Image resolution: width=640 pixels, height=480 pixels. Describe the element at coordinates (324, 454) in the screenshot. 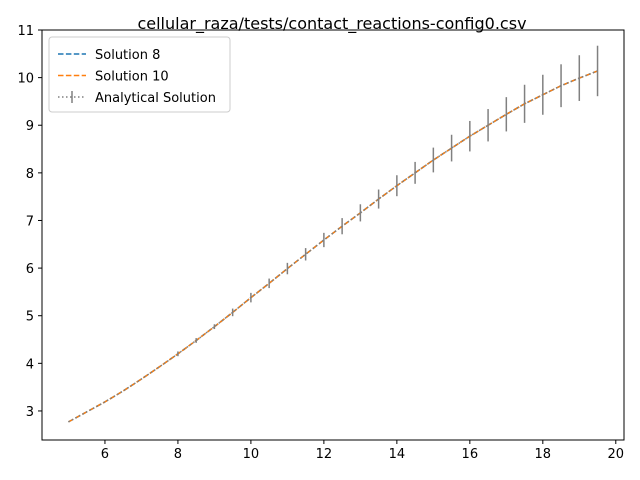

I see `x-tick-label: 12` at that location.